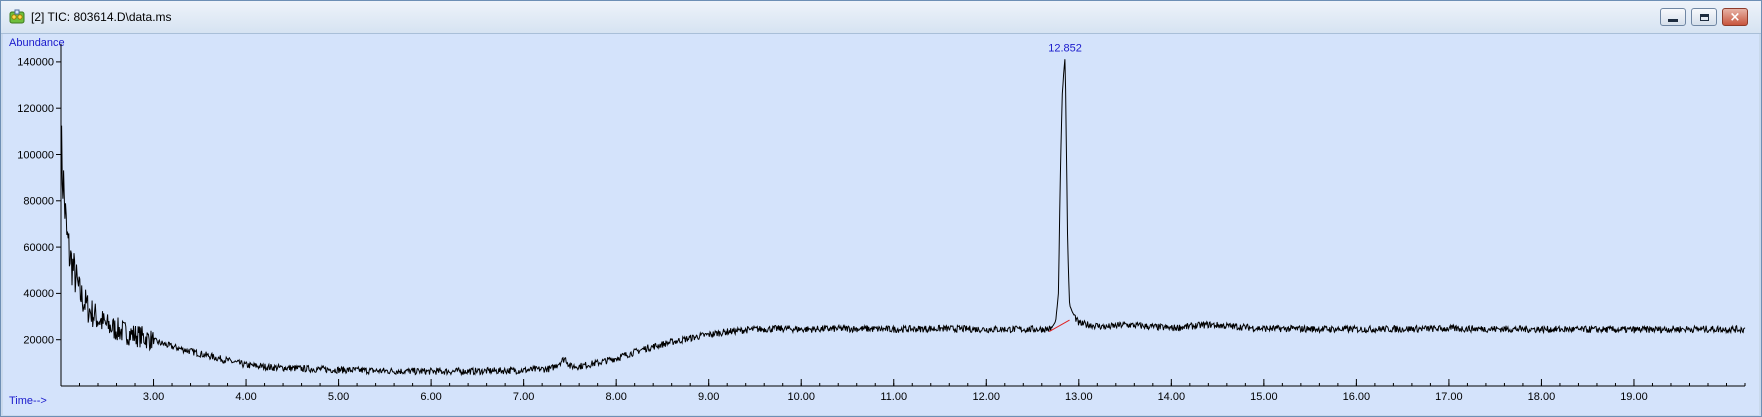 Image resolution: width=1762 pixels, height=417 pixels. I want to click on maximize-icon, so click(1704, 17).